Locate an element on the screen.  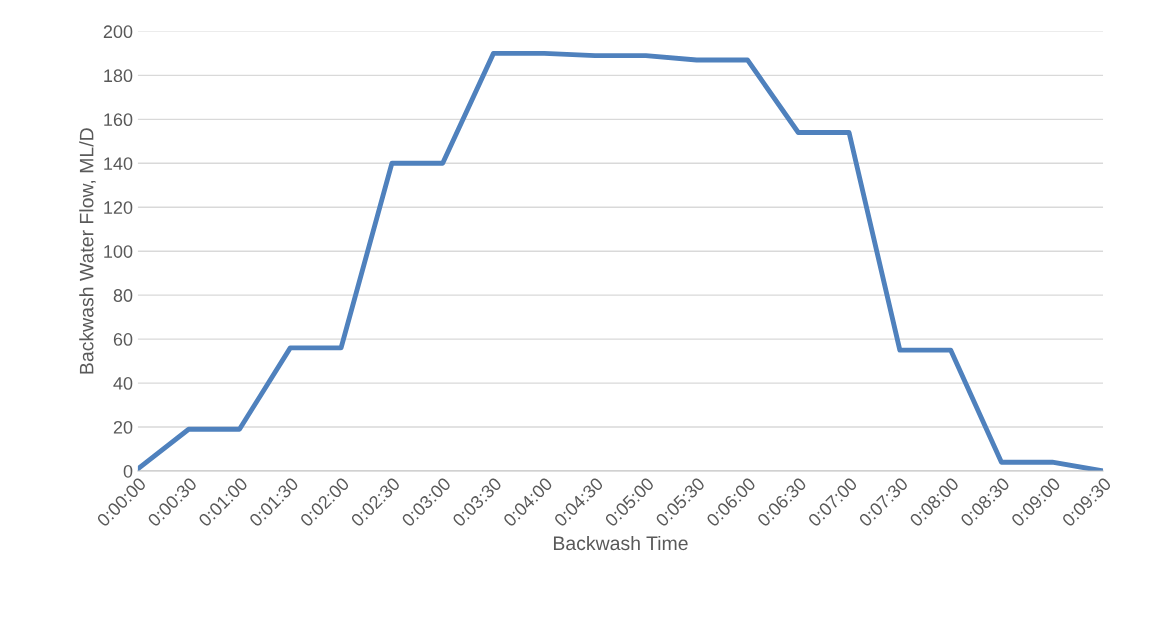
y-tick-label: 60 is located at coordinates (123, 339).